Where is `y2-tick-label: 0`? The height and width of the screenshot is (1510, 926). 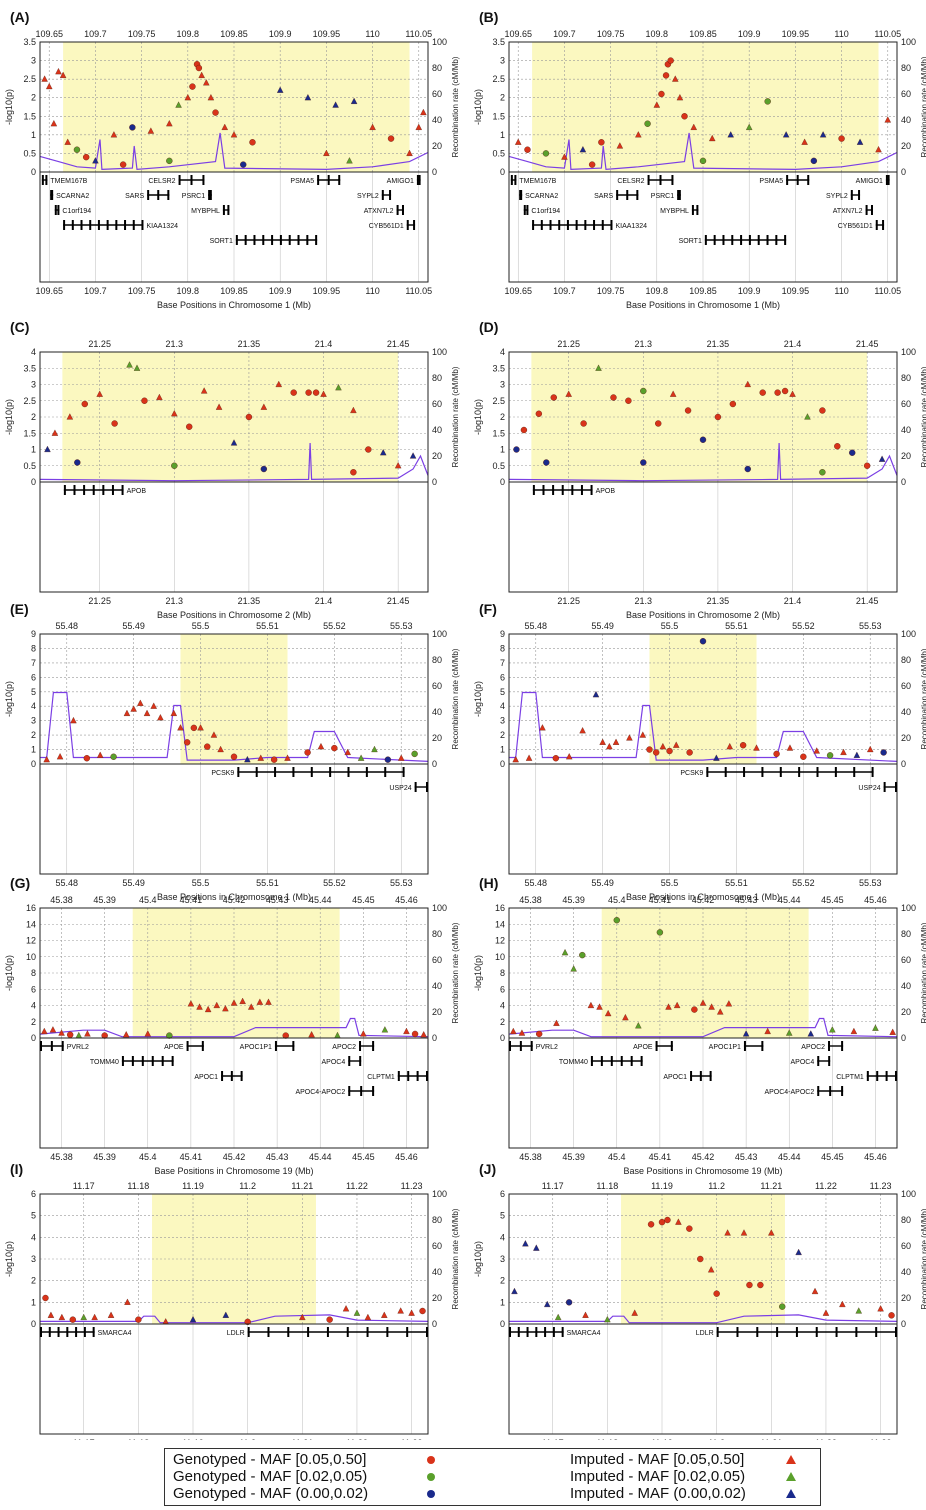 y2-tick-label: 0 is located at coordinates (434, 172).